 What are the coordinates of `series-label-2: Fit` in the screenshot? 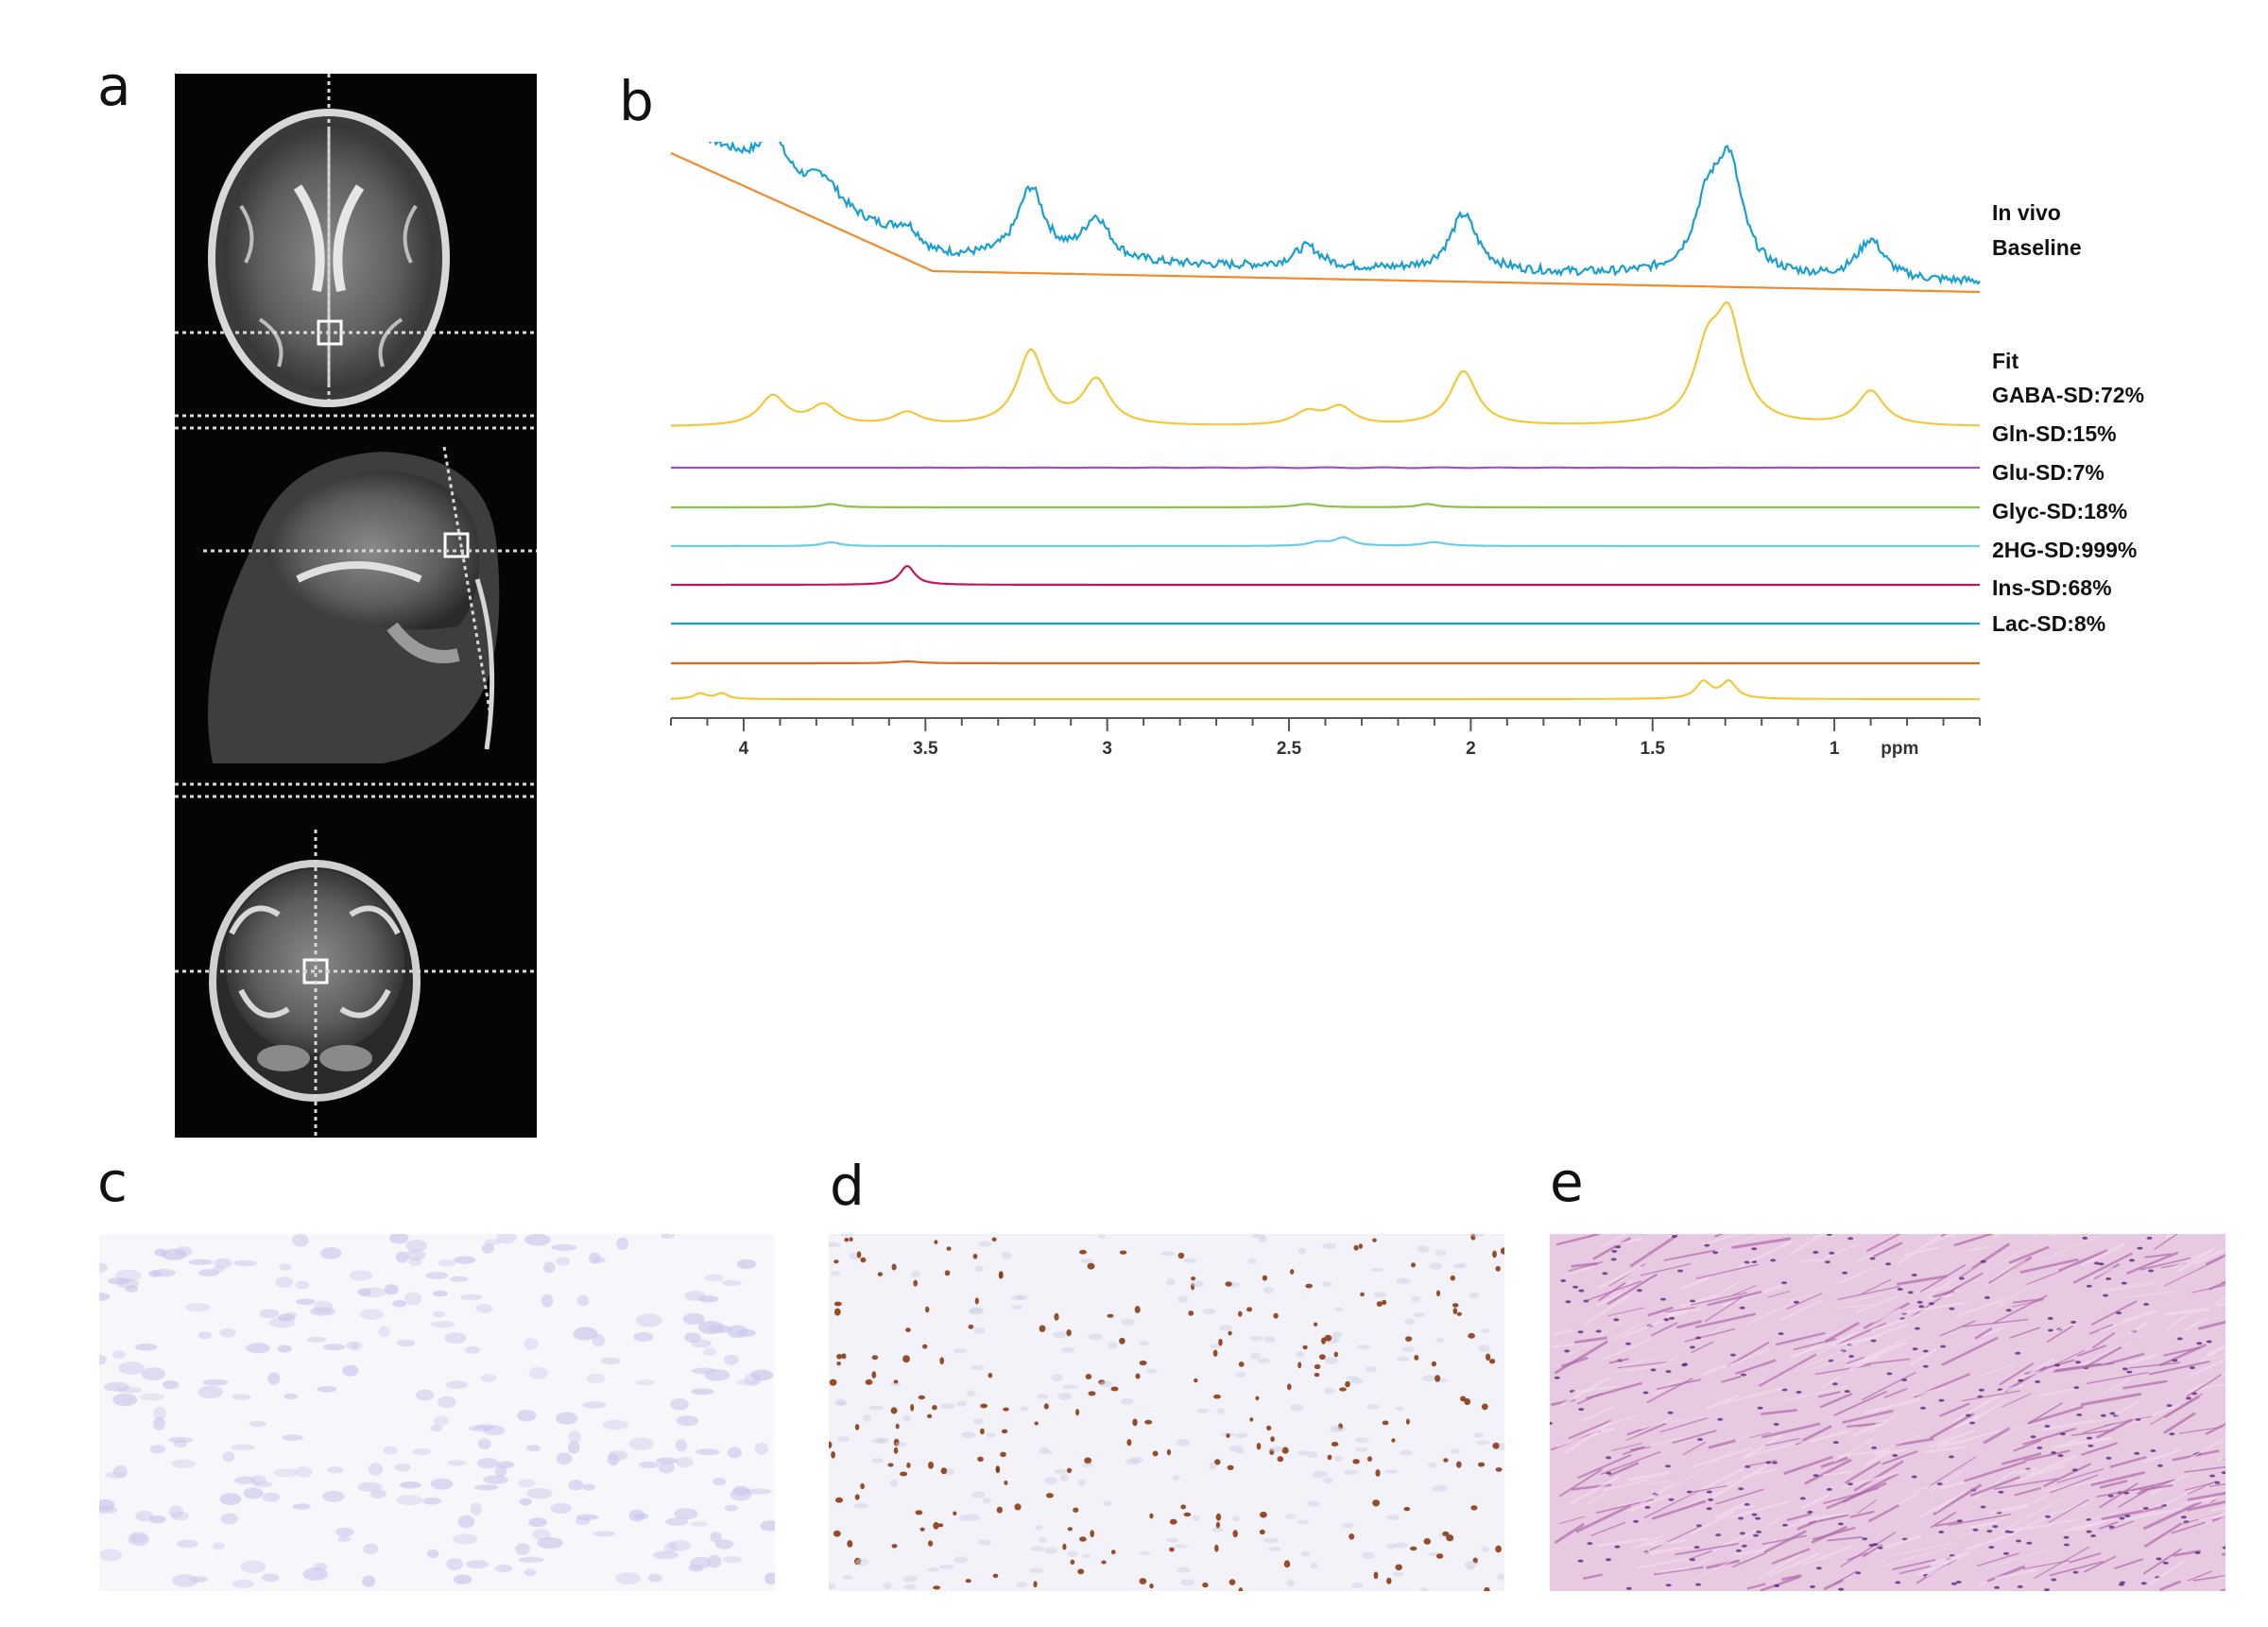 It's located at (2005, 361).